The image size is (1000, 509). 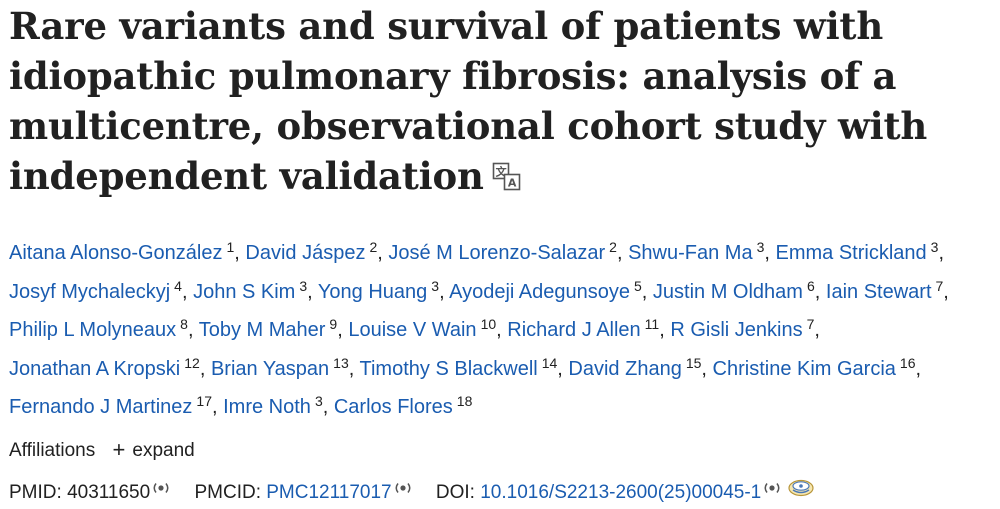 I want to click on author-entry: Yong Huang 3,, so click(x=381, y=290).